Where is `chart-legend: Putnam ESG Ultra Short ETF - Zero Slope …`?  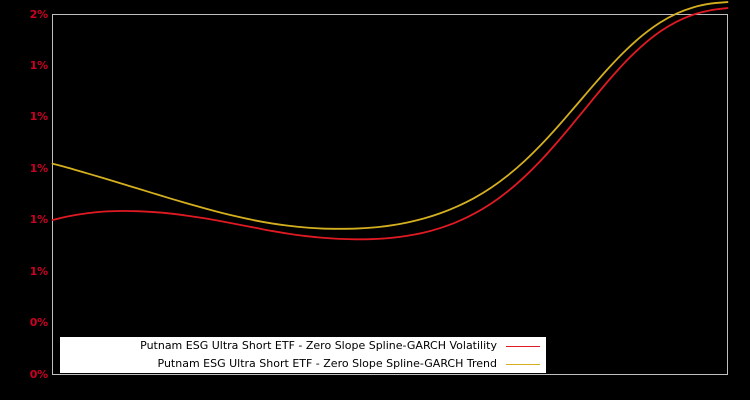
chart-legend: Putnam ESG Ultra Short ETF - Zero Slope … is located at coordinates (303, 355).